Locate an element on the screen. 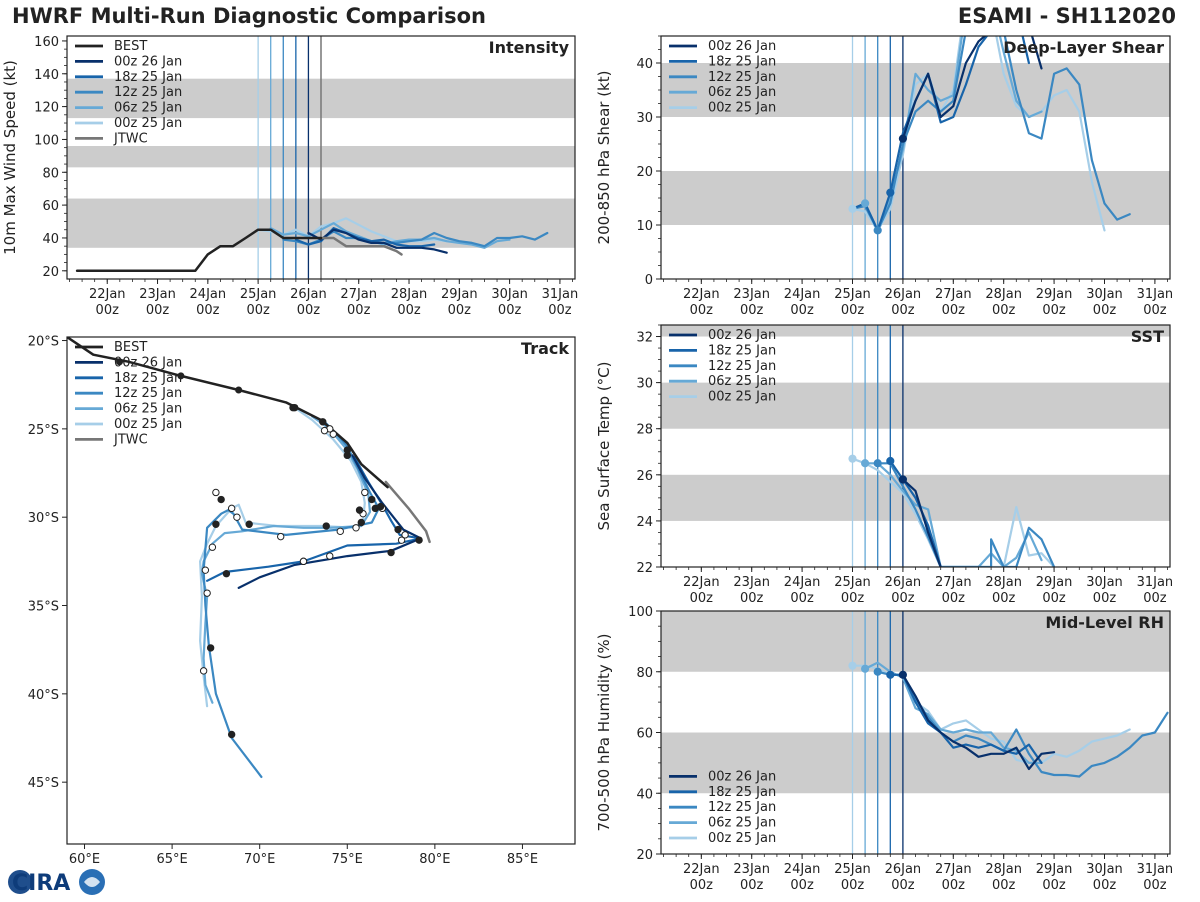 Image resolution: width=1200 pixels, height=902 pixels. storm-id: ESAMI - SH112020 is located at coordinates (1066, 16).